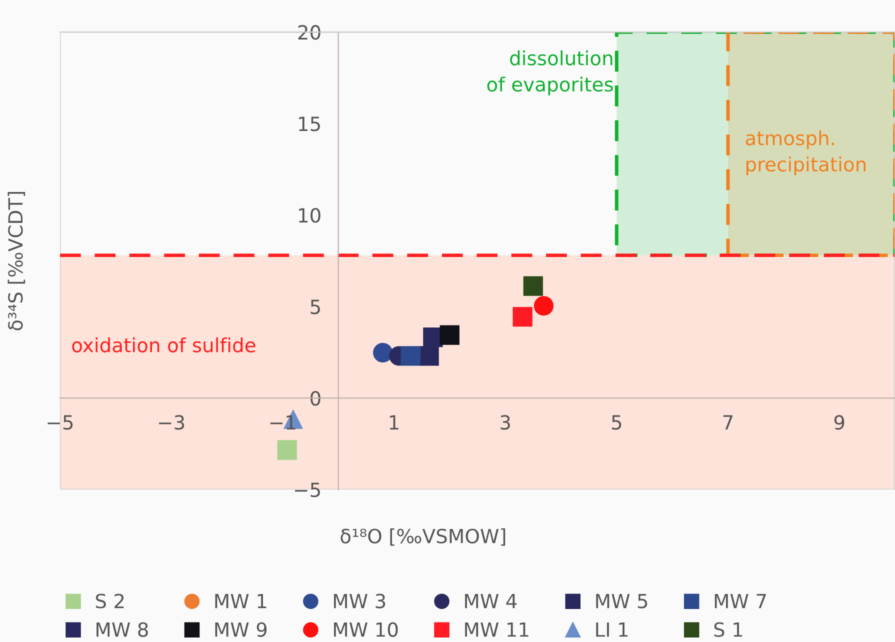  What do you see at coordinates (728, 422) in the screenshot?
I see `x-tick-label: 7` at bounding box center [728, 422].